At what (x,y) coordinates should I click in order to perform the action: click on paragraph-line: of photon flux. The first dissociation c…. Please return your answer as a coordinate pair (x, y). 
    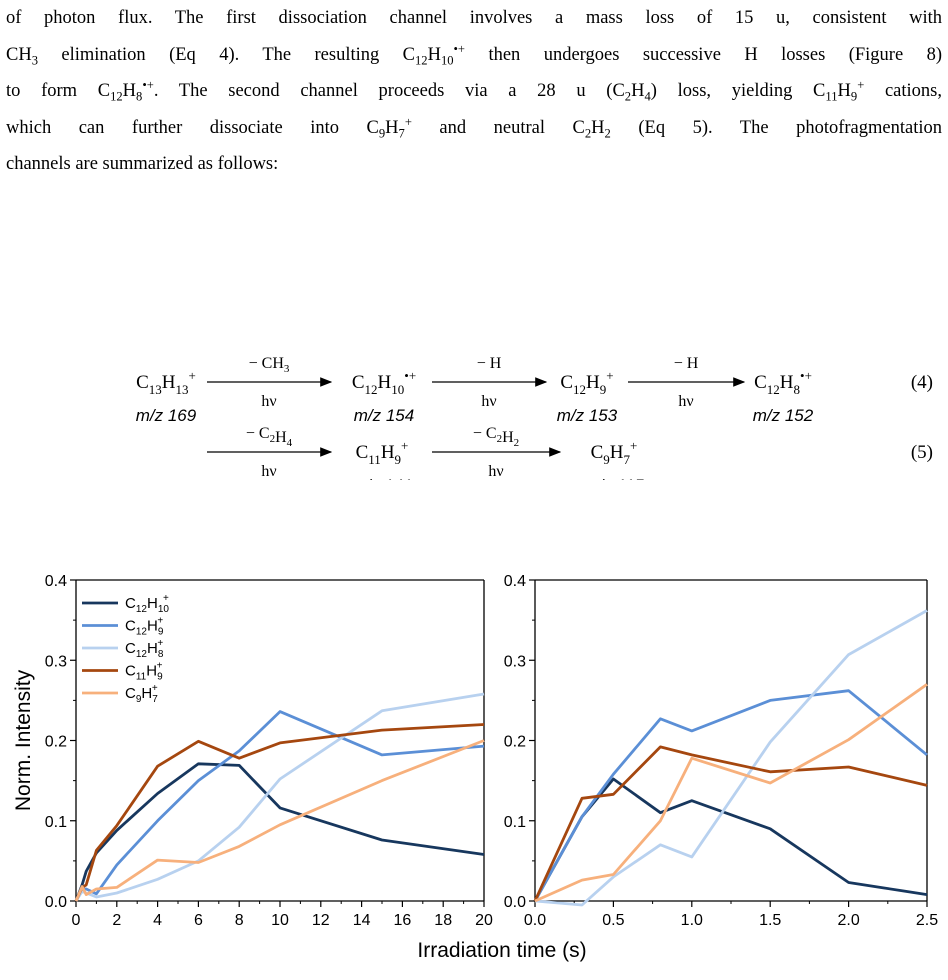
    Looking at the image, I should click on (474, 18).